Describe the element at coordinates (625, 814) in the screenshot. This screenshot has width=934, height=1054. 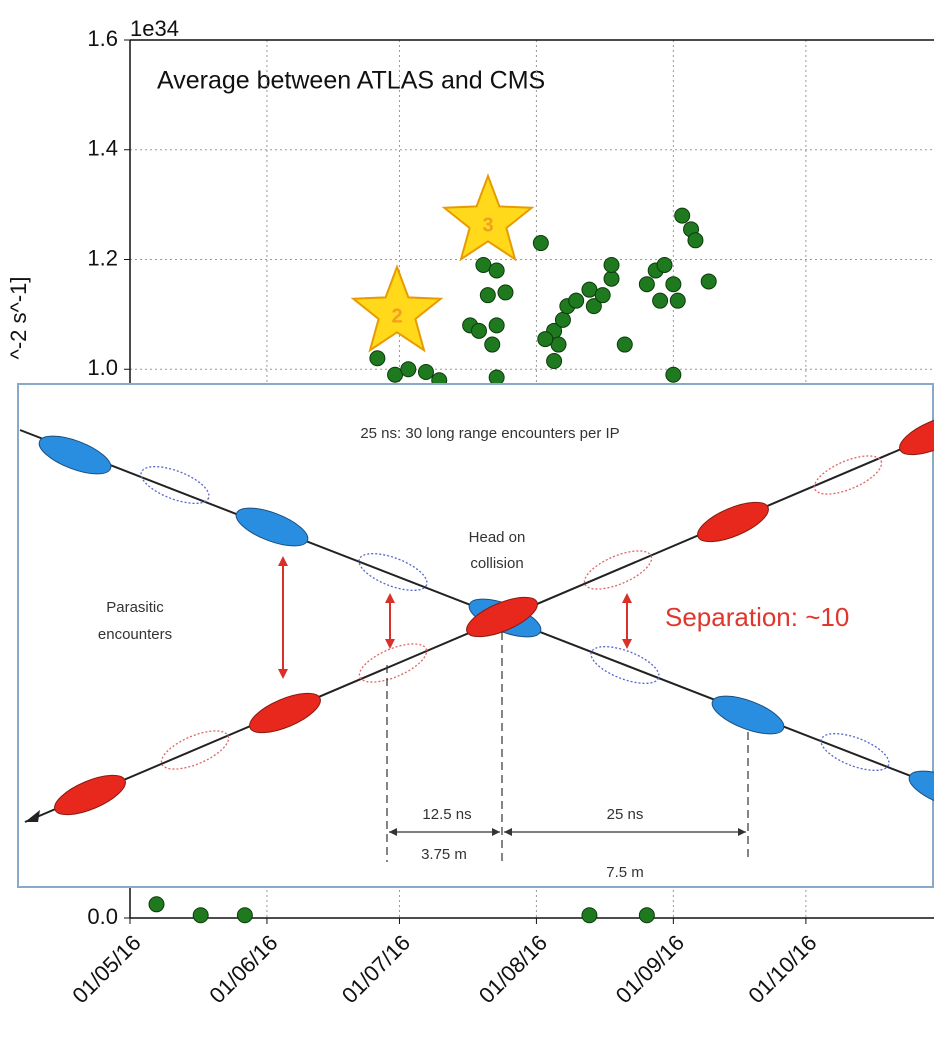
I see `spacing-label: 25 ns` at that location.